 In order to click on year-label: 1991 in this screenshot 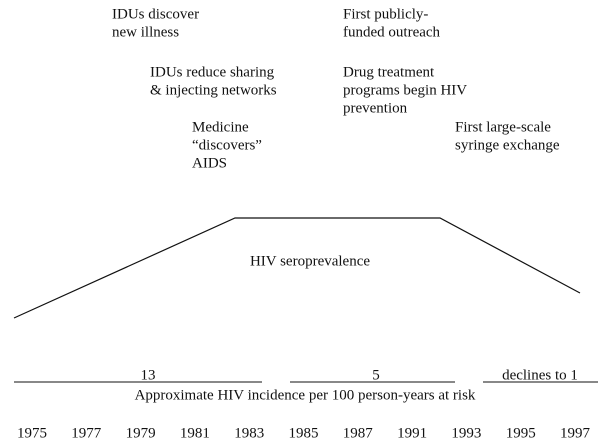, I will do `click(412, 433)`.